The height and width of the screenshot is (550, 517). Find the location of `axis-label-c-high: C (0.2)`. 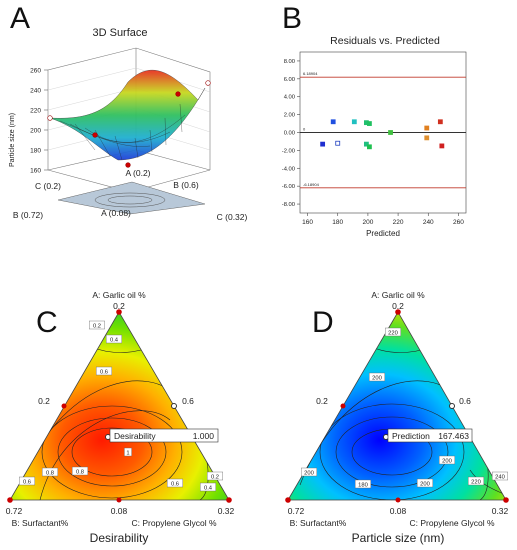

axis-label-c-high: C (0.2) is located at coordinates (48, 186).